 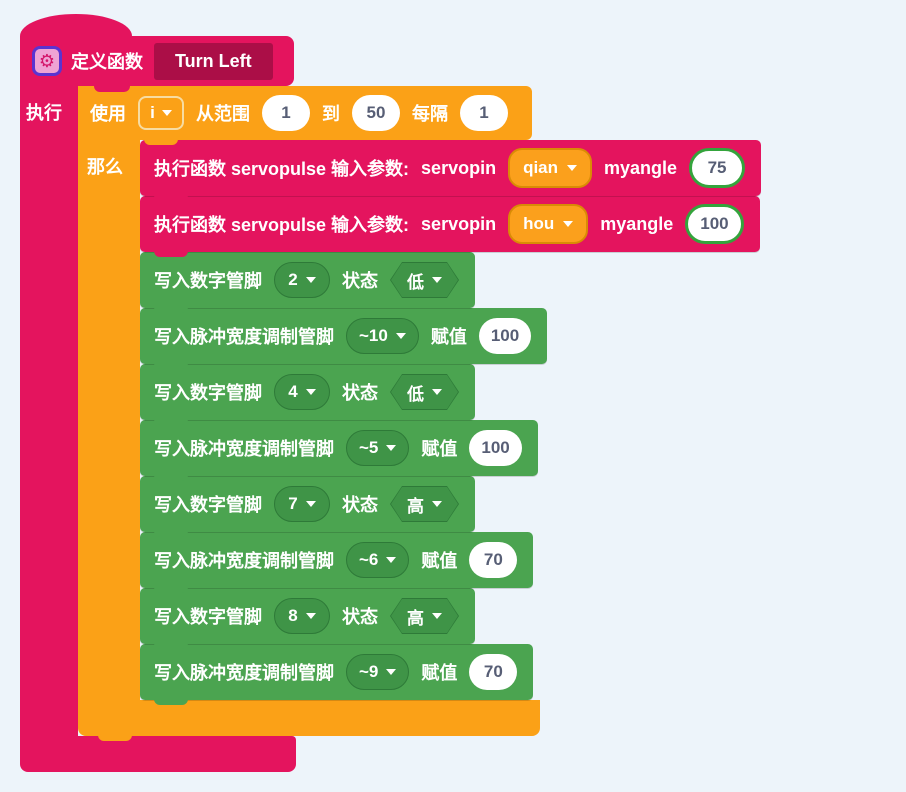 I want to click on myangle-value-input: 75, so click(x=717, y=168).